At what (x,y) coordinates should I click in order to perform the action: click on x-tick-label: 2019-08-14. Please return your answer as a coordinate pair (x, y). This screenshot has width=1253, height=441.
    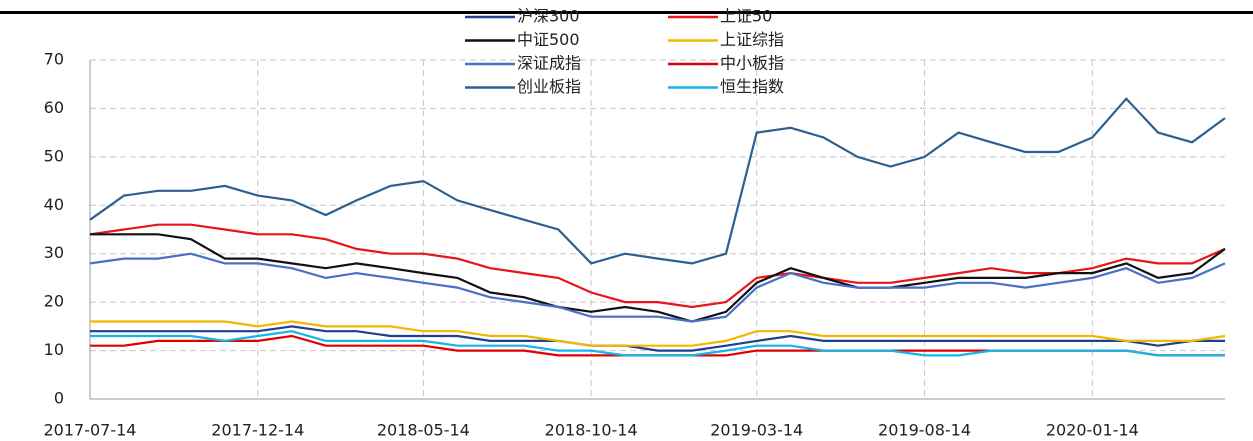
    Looking at the image, I should click on (924, 430).